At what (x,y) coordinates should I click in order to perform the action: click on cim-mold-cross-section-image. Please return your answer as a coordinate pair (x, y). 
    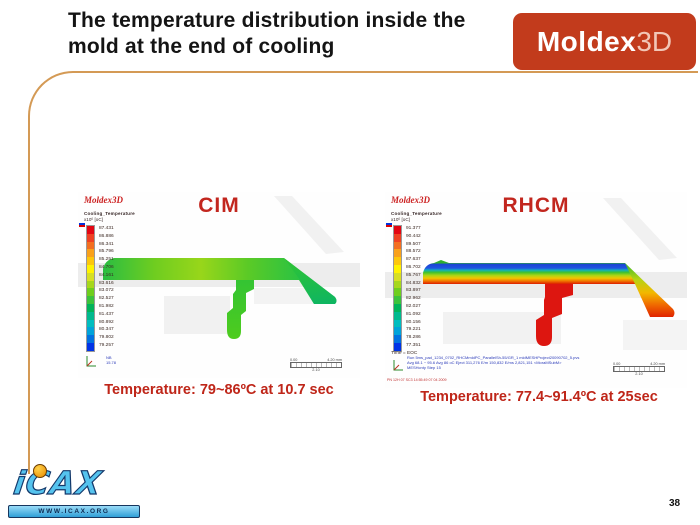
    Looking at the image, I should click on (219, 267).